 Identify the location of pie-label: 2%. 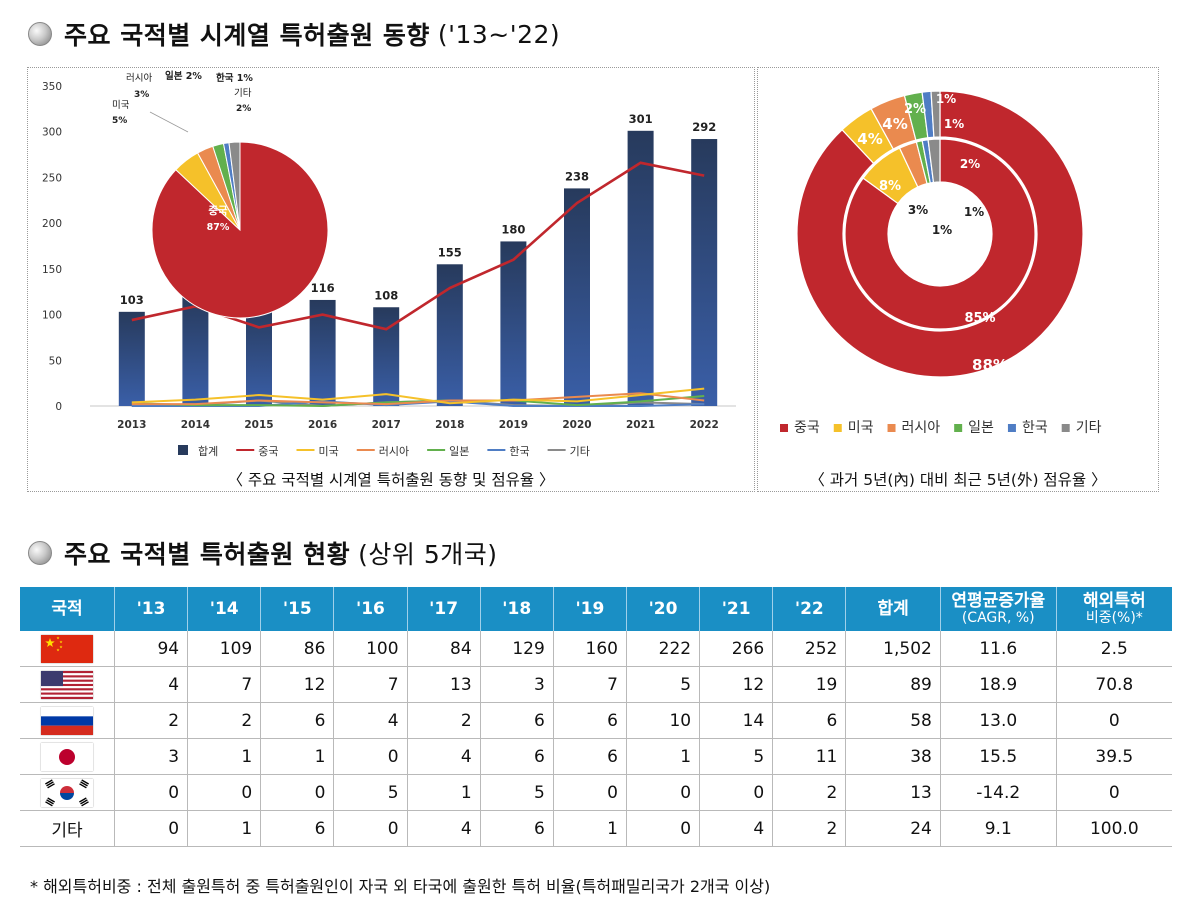
(243, 109).